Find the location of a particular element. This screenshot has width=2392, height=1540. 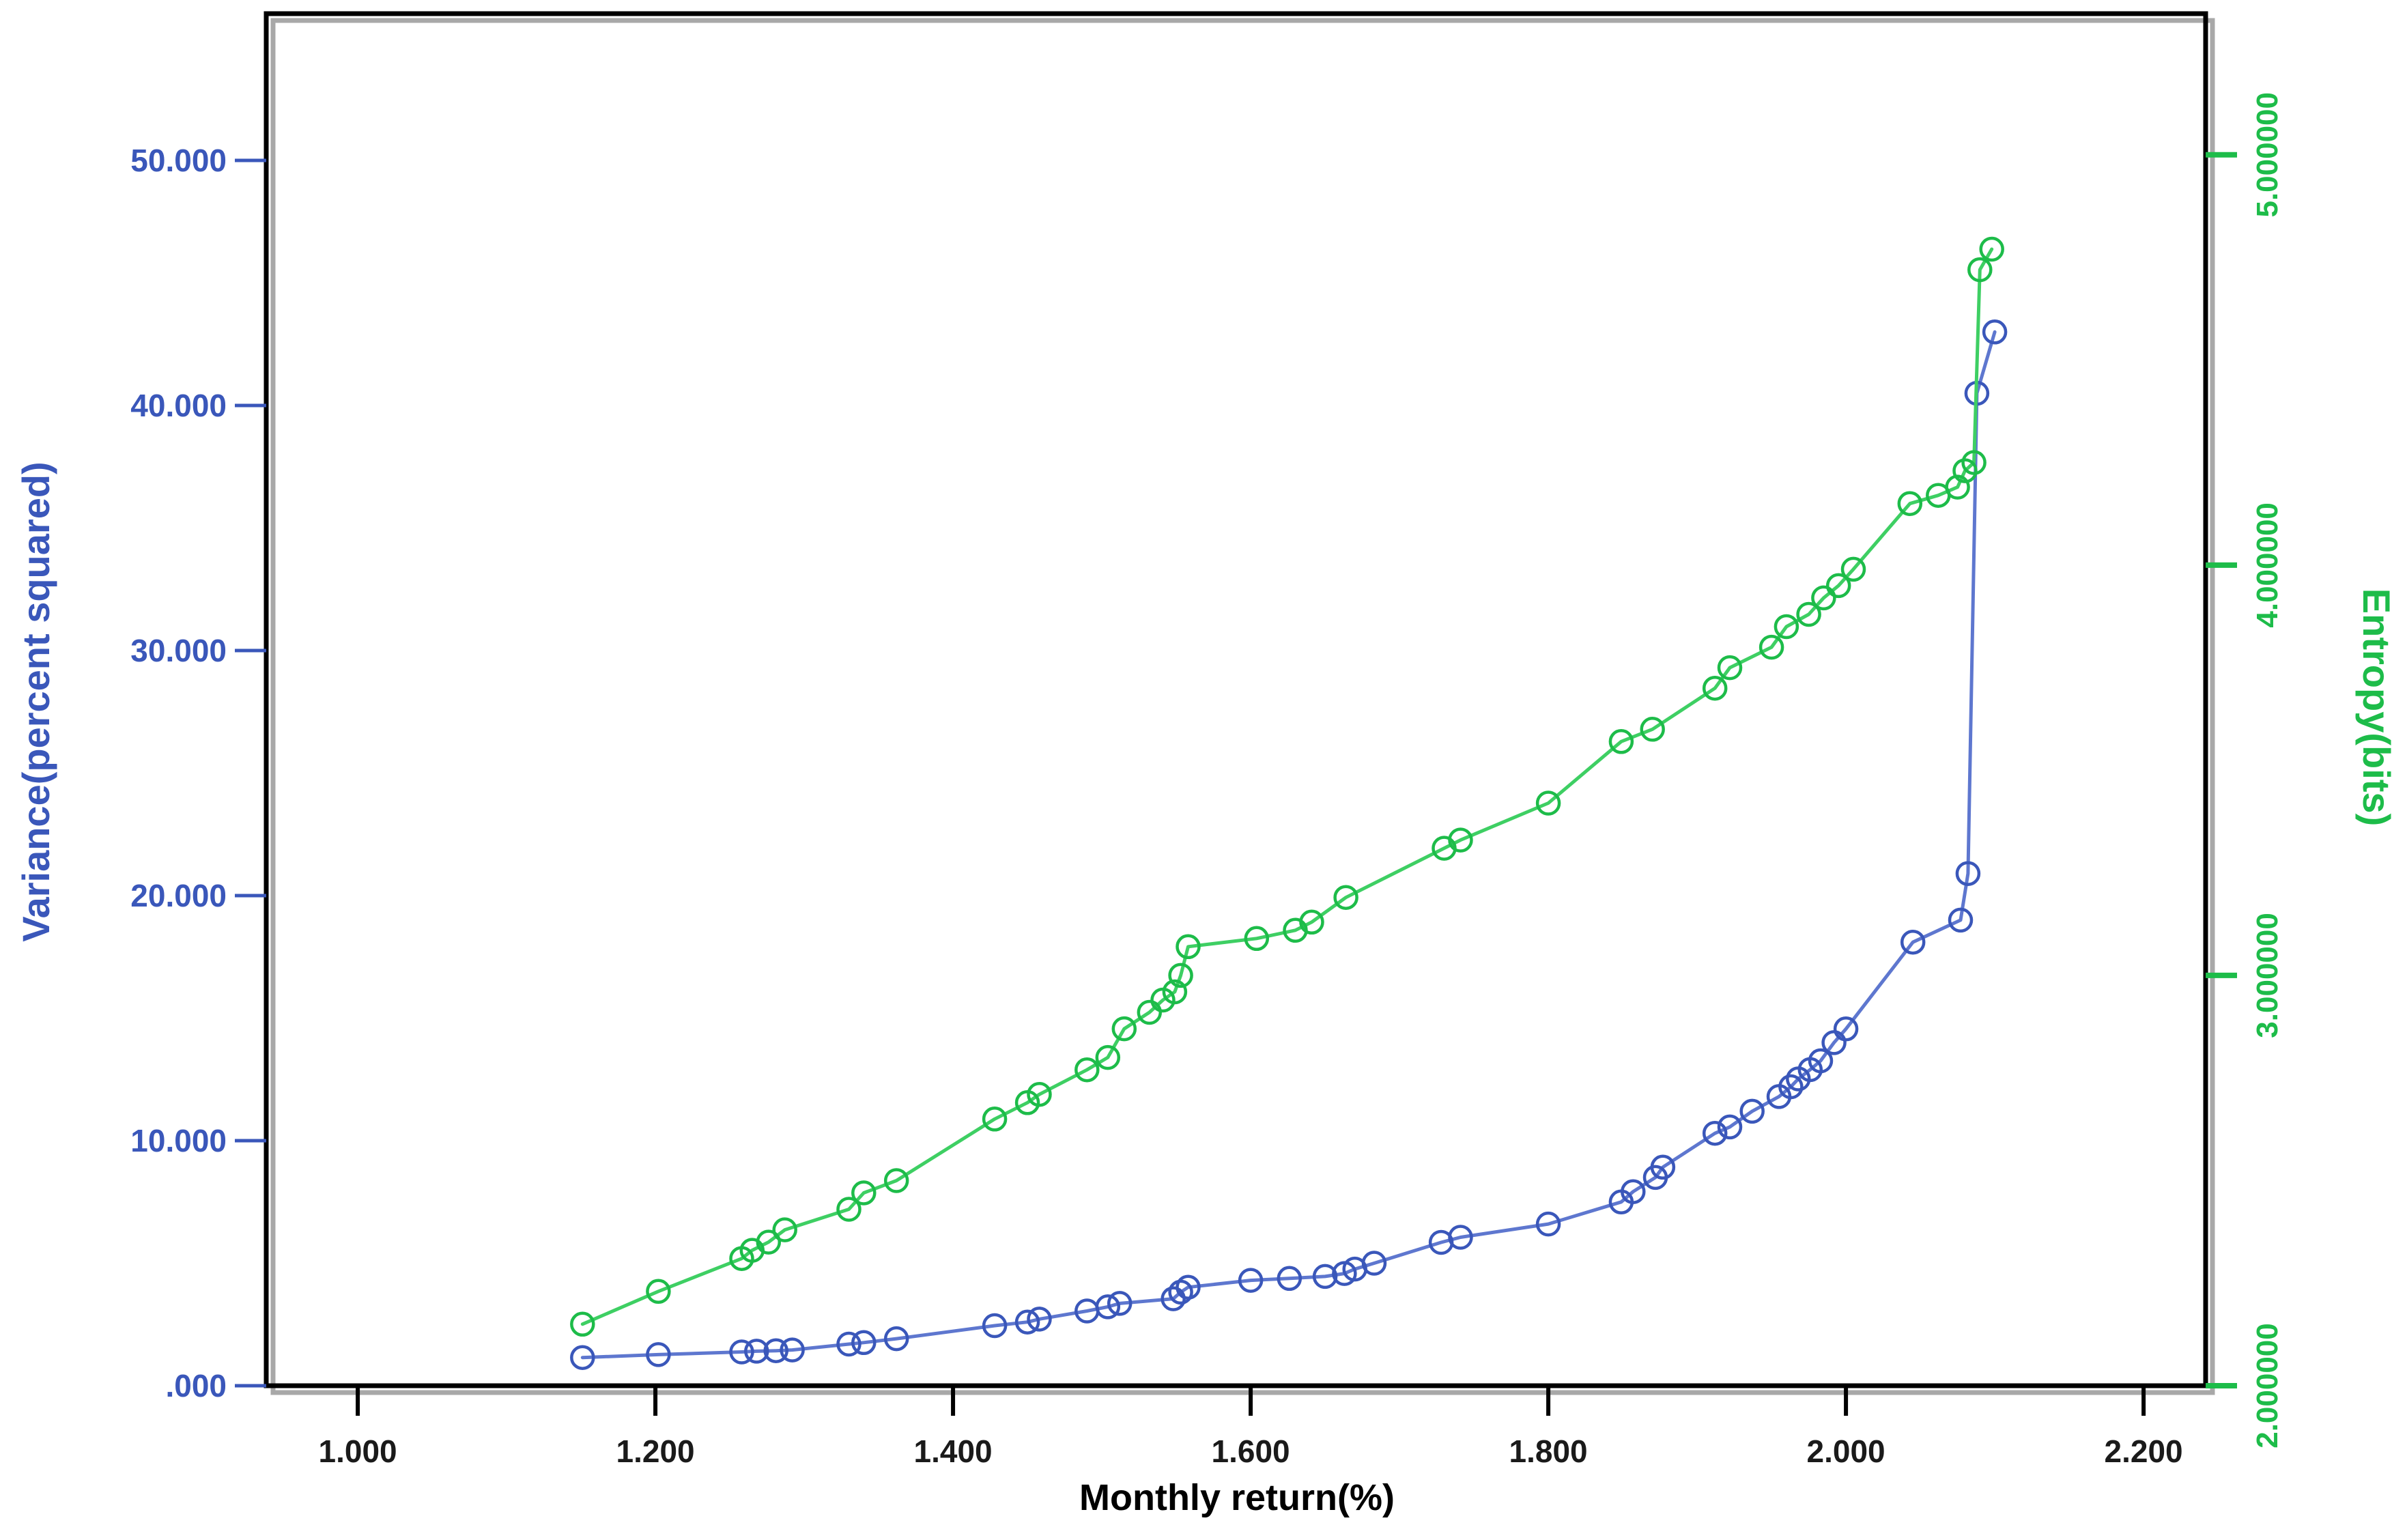

left-tick-label: 20.000 is located at coordinates (178, 895).